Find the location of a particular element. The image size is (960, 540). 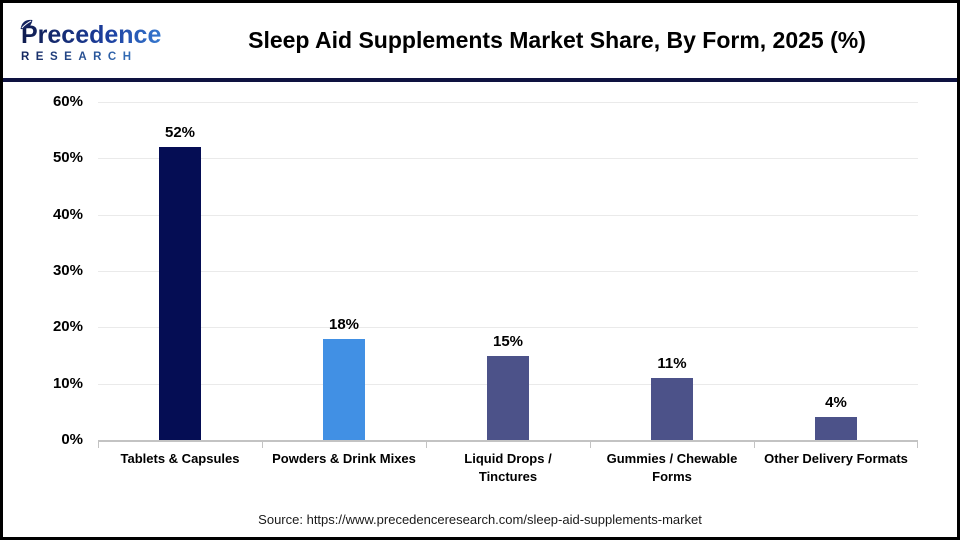

leaf-icon is located at coordinates (26, 24).